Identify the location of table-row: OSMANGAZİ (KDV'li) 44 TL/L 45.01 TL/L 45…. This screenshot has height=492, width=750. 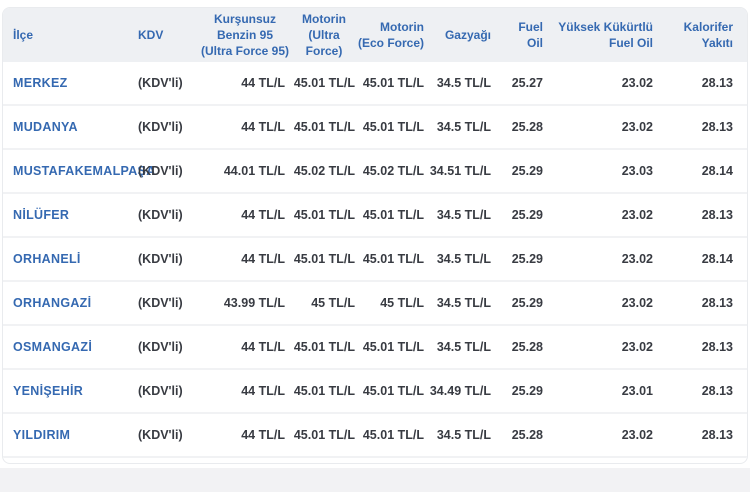
(375, 348).